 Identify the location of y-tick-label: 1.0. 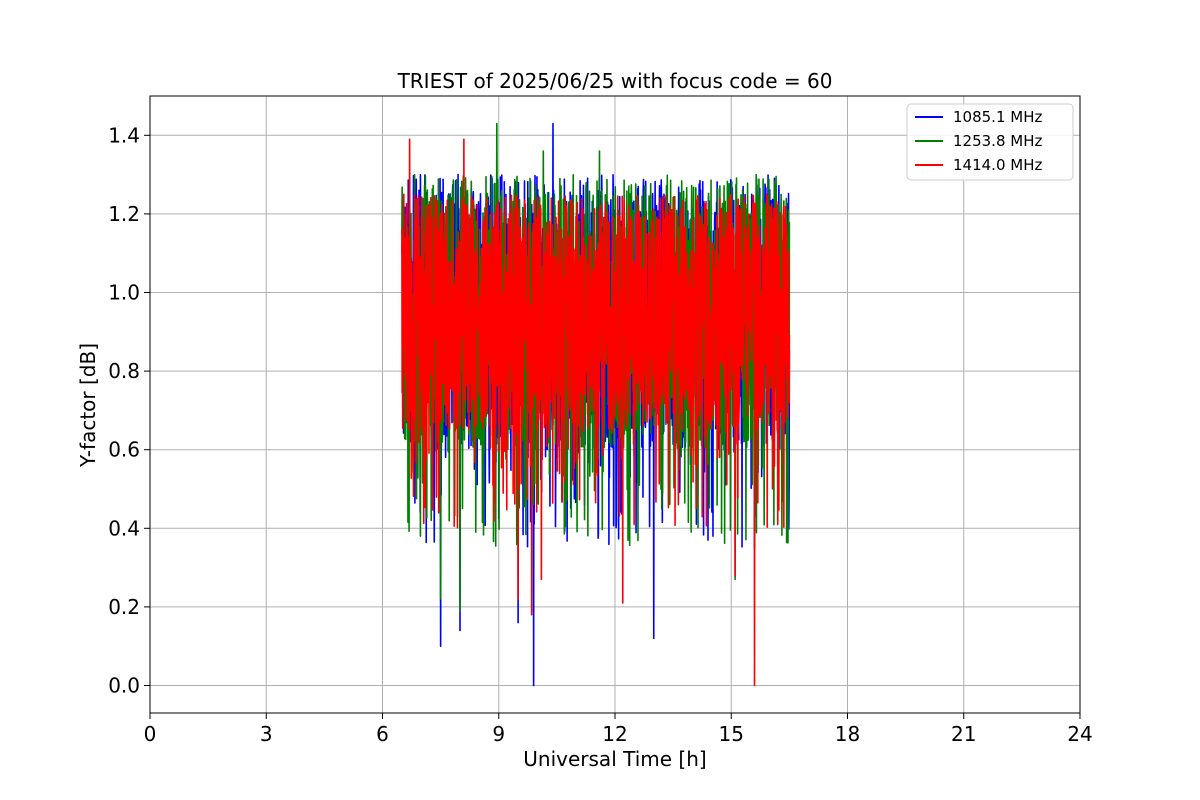
(124, 292).